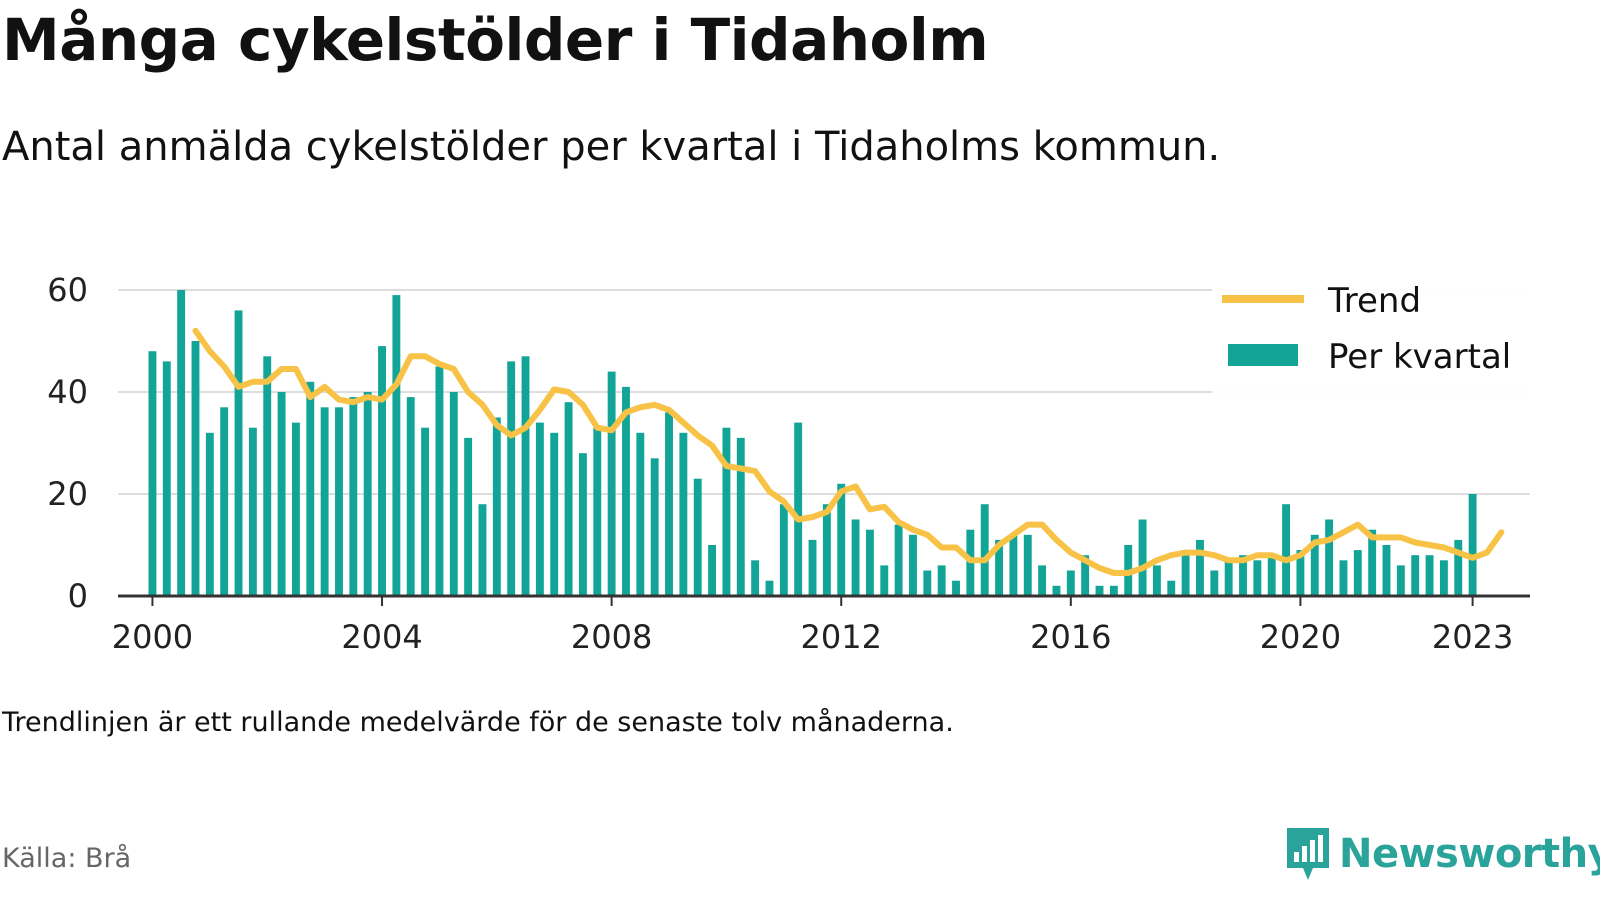 This screenshot has width=1600, height=900. Describe the element at coordinates (824, 600) in the screenshot. I see `x-axis` at that location.